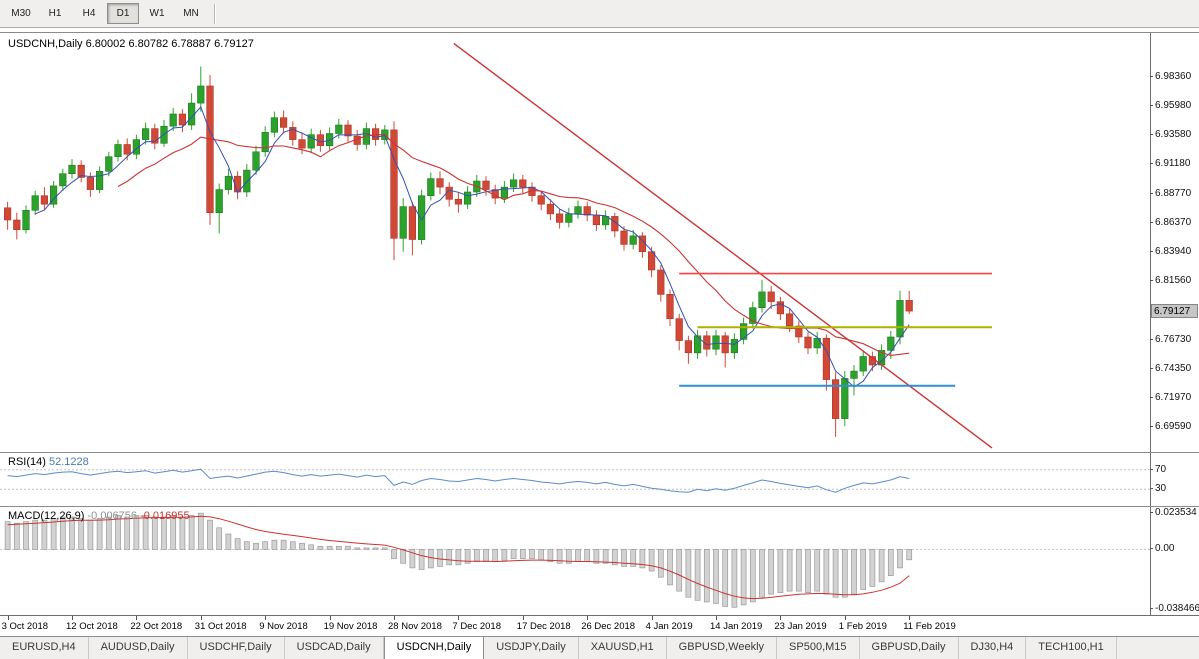 Image resolution: width=1199 pixels, height=659 pixels. I want to click on macd-name: MACD(12,26,9), so click(46, 516).